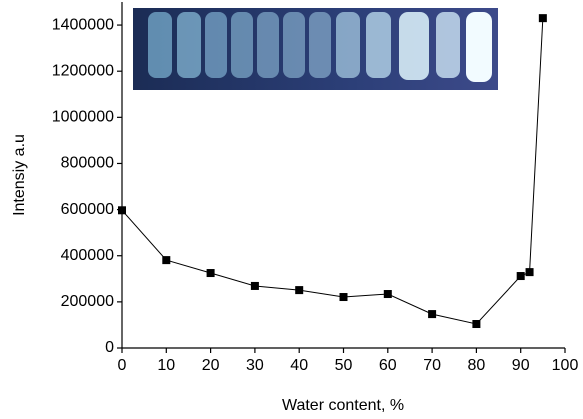 This screenshot has height=419, width=583. What do you see at coordinates (109, 347) in the screenshot?
I see `y-tick-label: 0` at bounding box center [109, 347].